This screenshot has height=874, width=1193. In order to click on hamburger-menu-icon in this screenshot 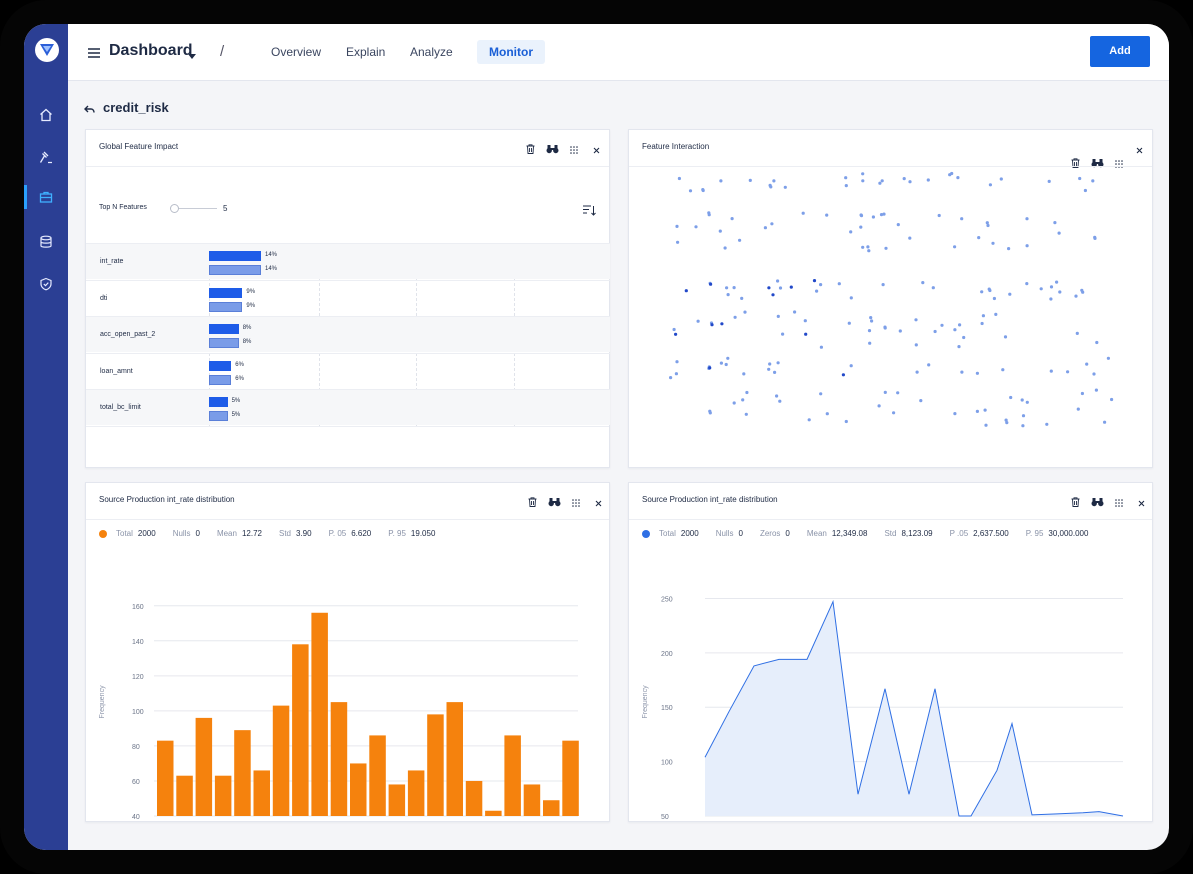, I will do `click(94, 54)`.